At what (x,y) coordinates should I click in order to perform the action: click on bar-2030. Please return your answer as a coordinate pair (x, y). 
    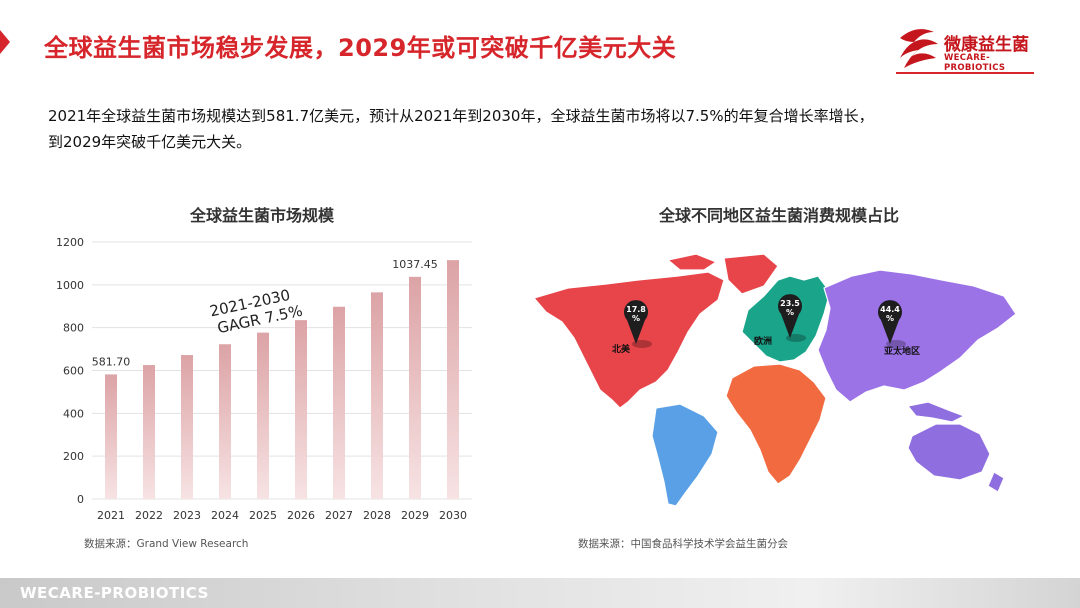
    Looking at the image, I should click on (453, 379).